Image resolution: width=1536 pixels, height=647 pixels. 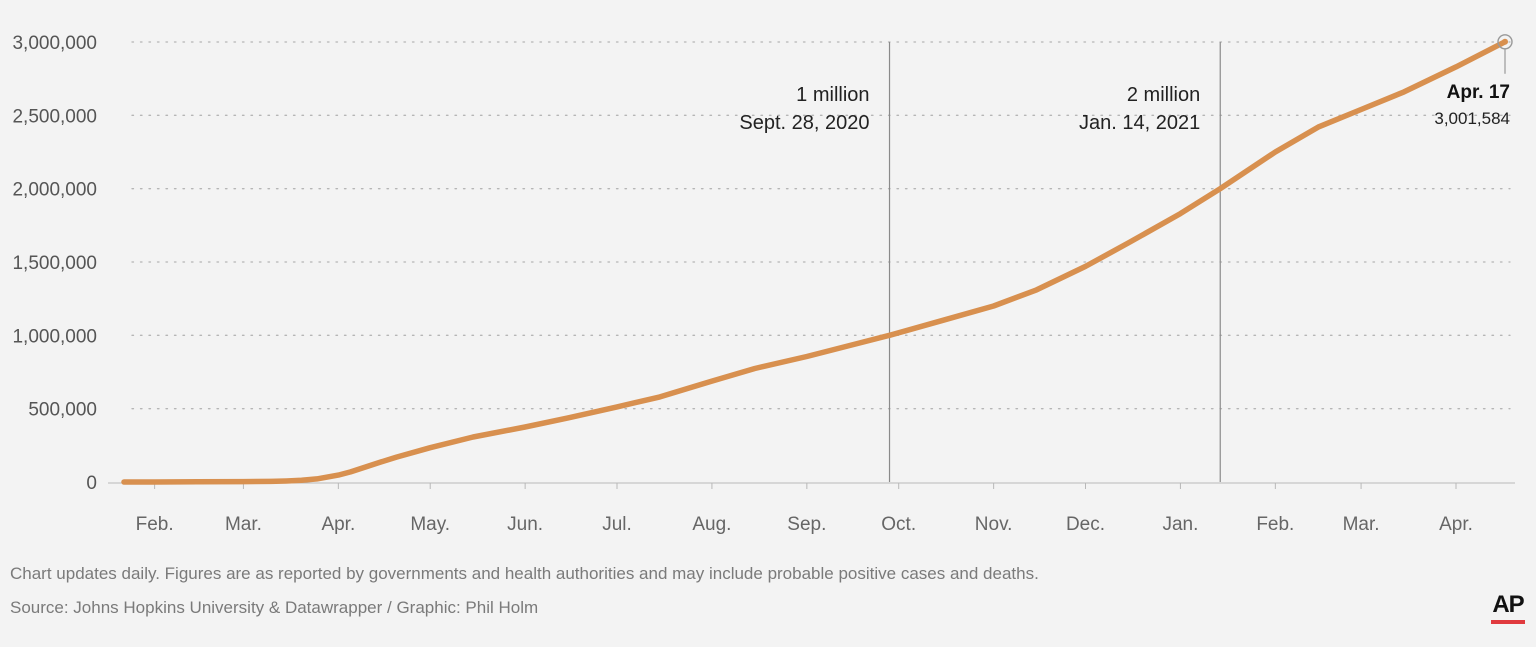 What do you see at coordinates (1180, 524) in the screenshot?
I see `x-tick-label: Jan.` at bounding box center [1180, 524].